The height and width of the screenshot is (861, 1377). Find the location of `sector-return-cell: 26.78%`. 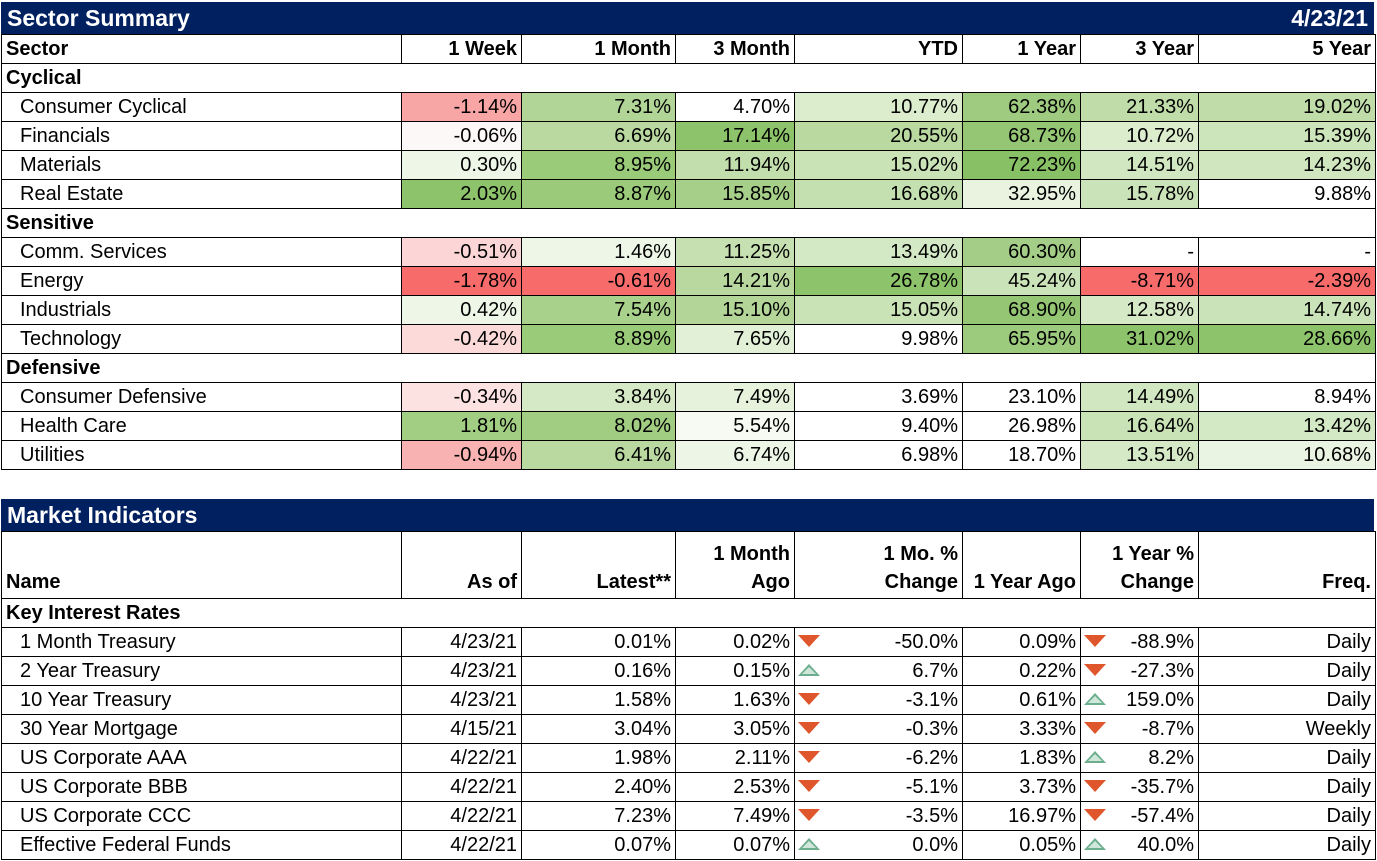

sector-return-cell: 26.78% is located at coordinates (878, 281).